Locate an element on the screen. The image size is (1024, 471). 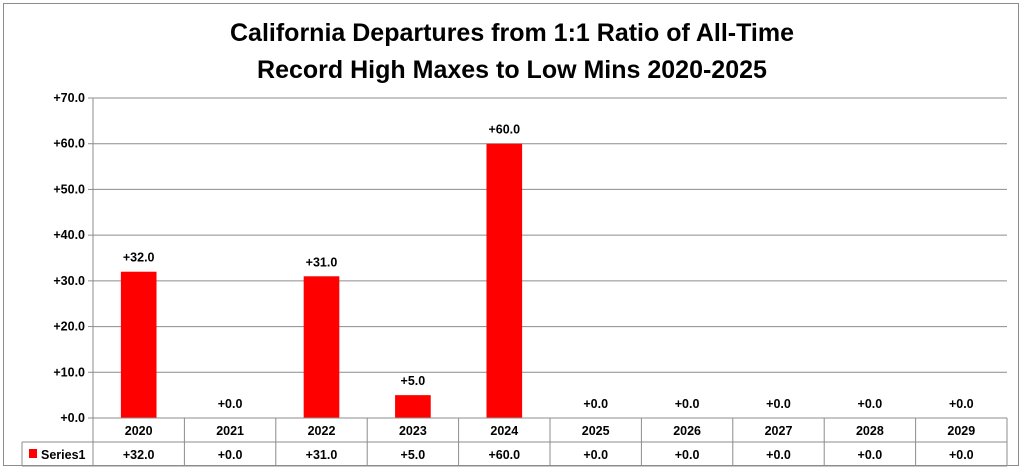
x-category-2027: 2027 is located at coordinates (779, 431).